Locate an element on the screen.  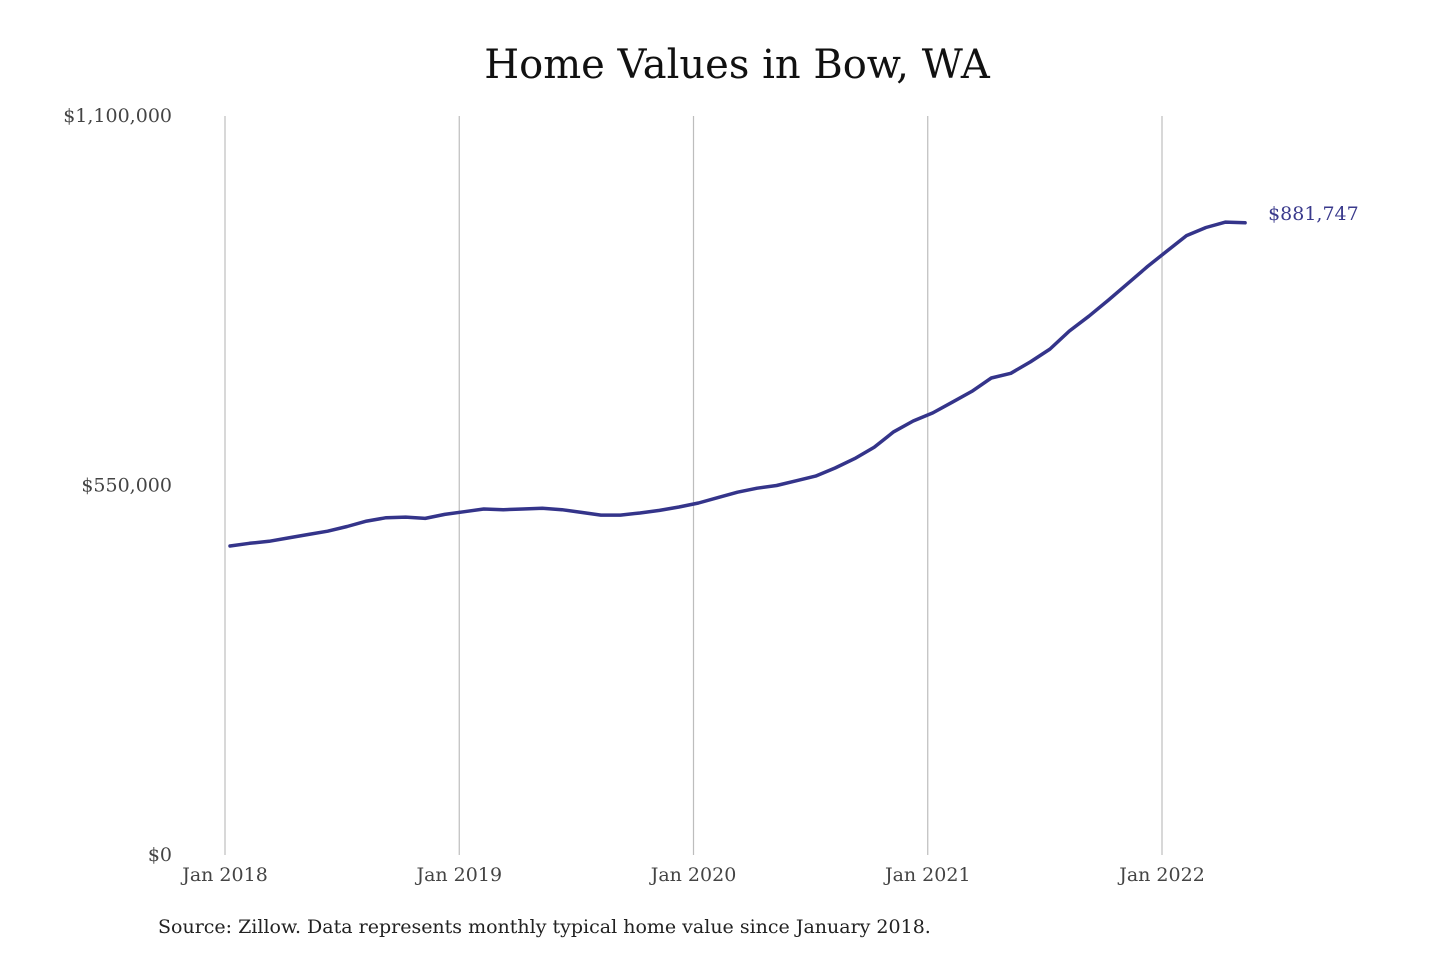
x-tick-label: Jan 2020 is located at coordinates (693, 875).